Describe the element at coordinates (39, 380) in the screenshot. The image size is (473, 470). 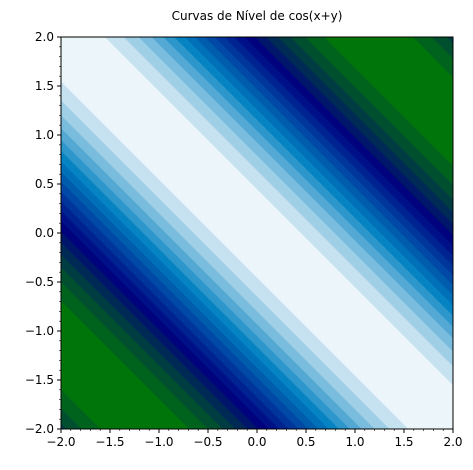
I see `y-tick-label: −1.5` at that location.